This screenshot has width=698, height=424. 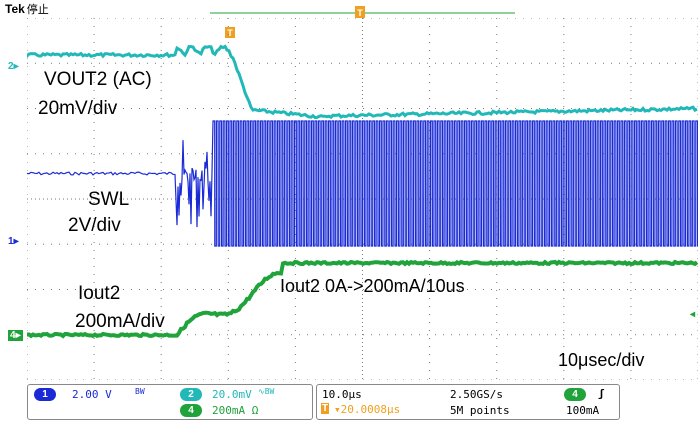 What do you see at coordinates (13, 66) in the screenshot?
I see `ch2-ground-marker: 2▸` at bounding box center [13, 66].